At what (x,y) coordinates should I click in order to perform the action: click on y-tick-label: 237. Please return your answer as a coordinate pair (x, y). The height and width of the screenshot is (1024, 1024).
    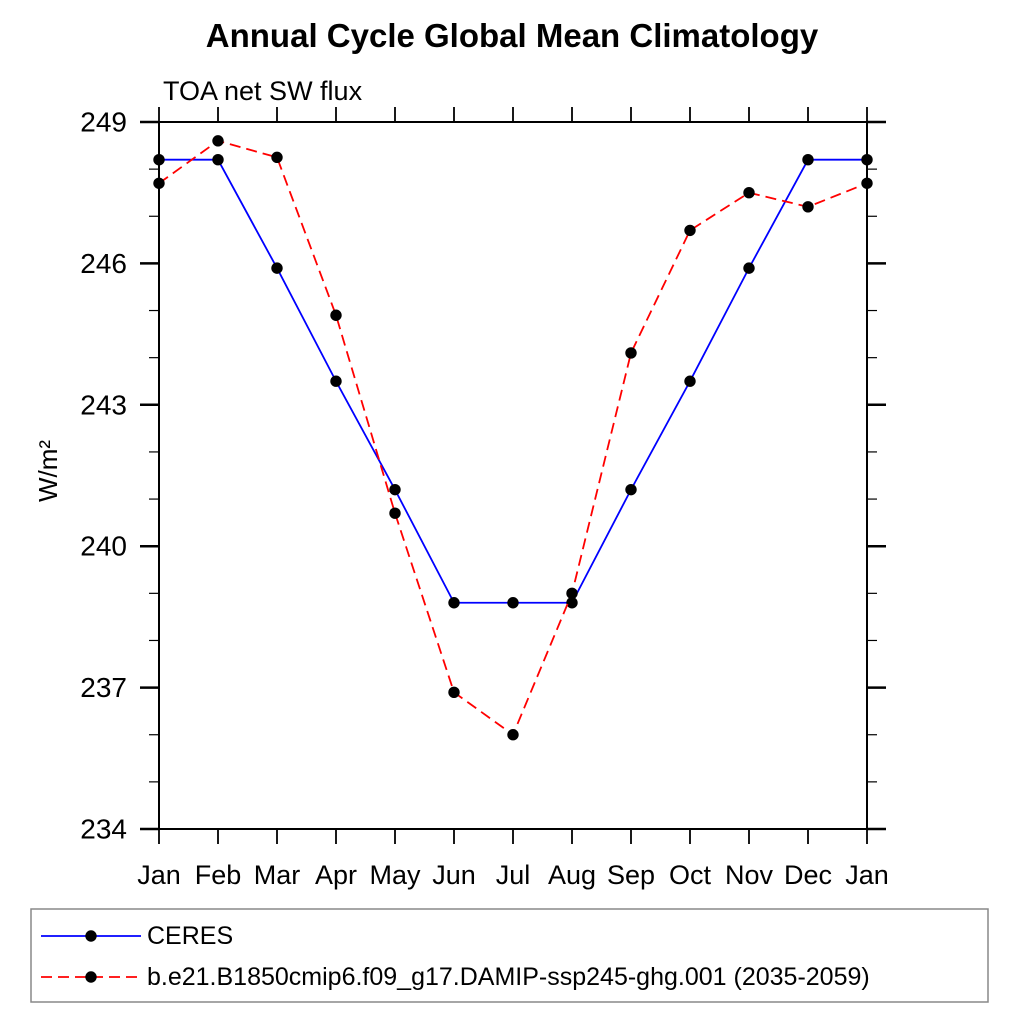
    Looking at the image, I should click on (103, 687).